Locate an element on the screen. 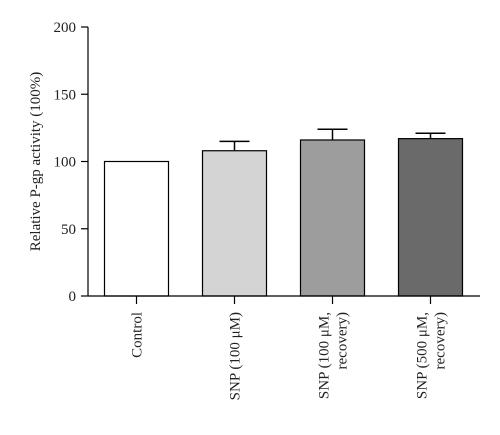 The height and width of the screenshot is (435, 500). x-tick-label: SNP (100 μM, is located at coordinates (325, 355).